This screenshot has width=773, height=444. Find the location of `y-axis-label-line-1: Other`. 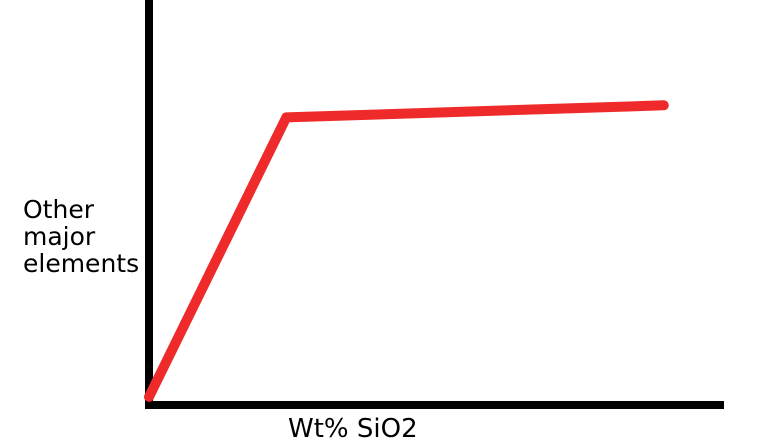

y-axis-label-line-1: Other is located at coordinates (58, 209).